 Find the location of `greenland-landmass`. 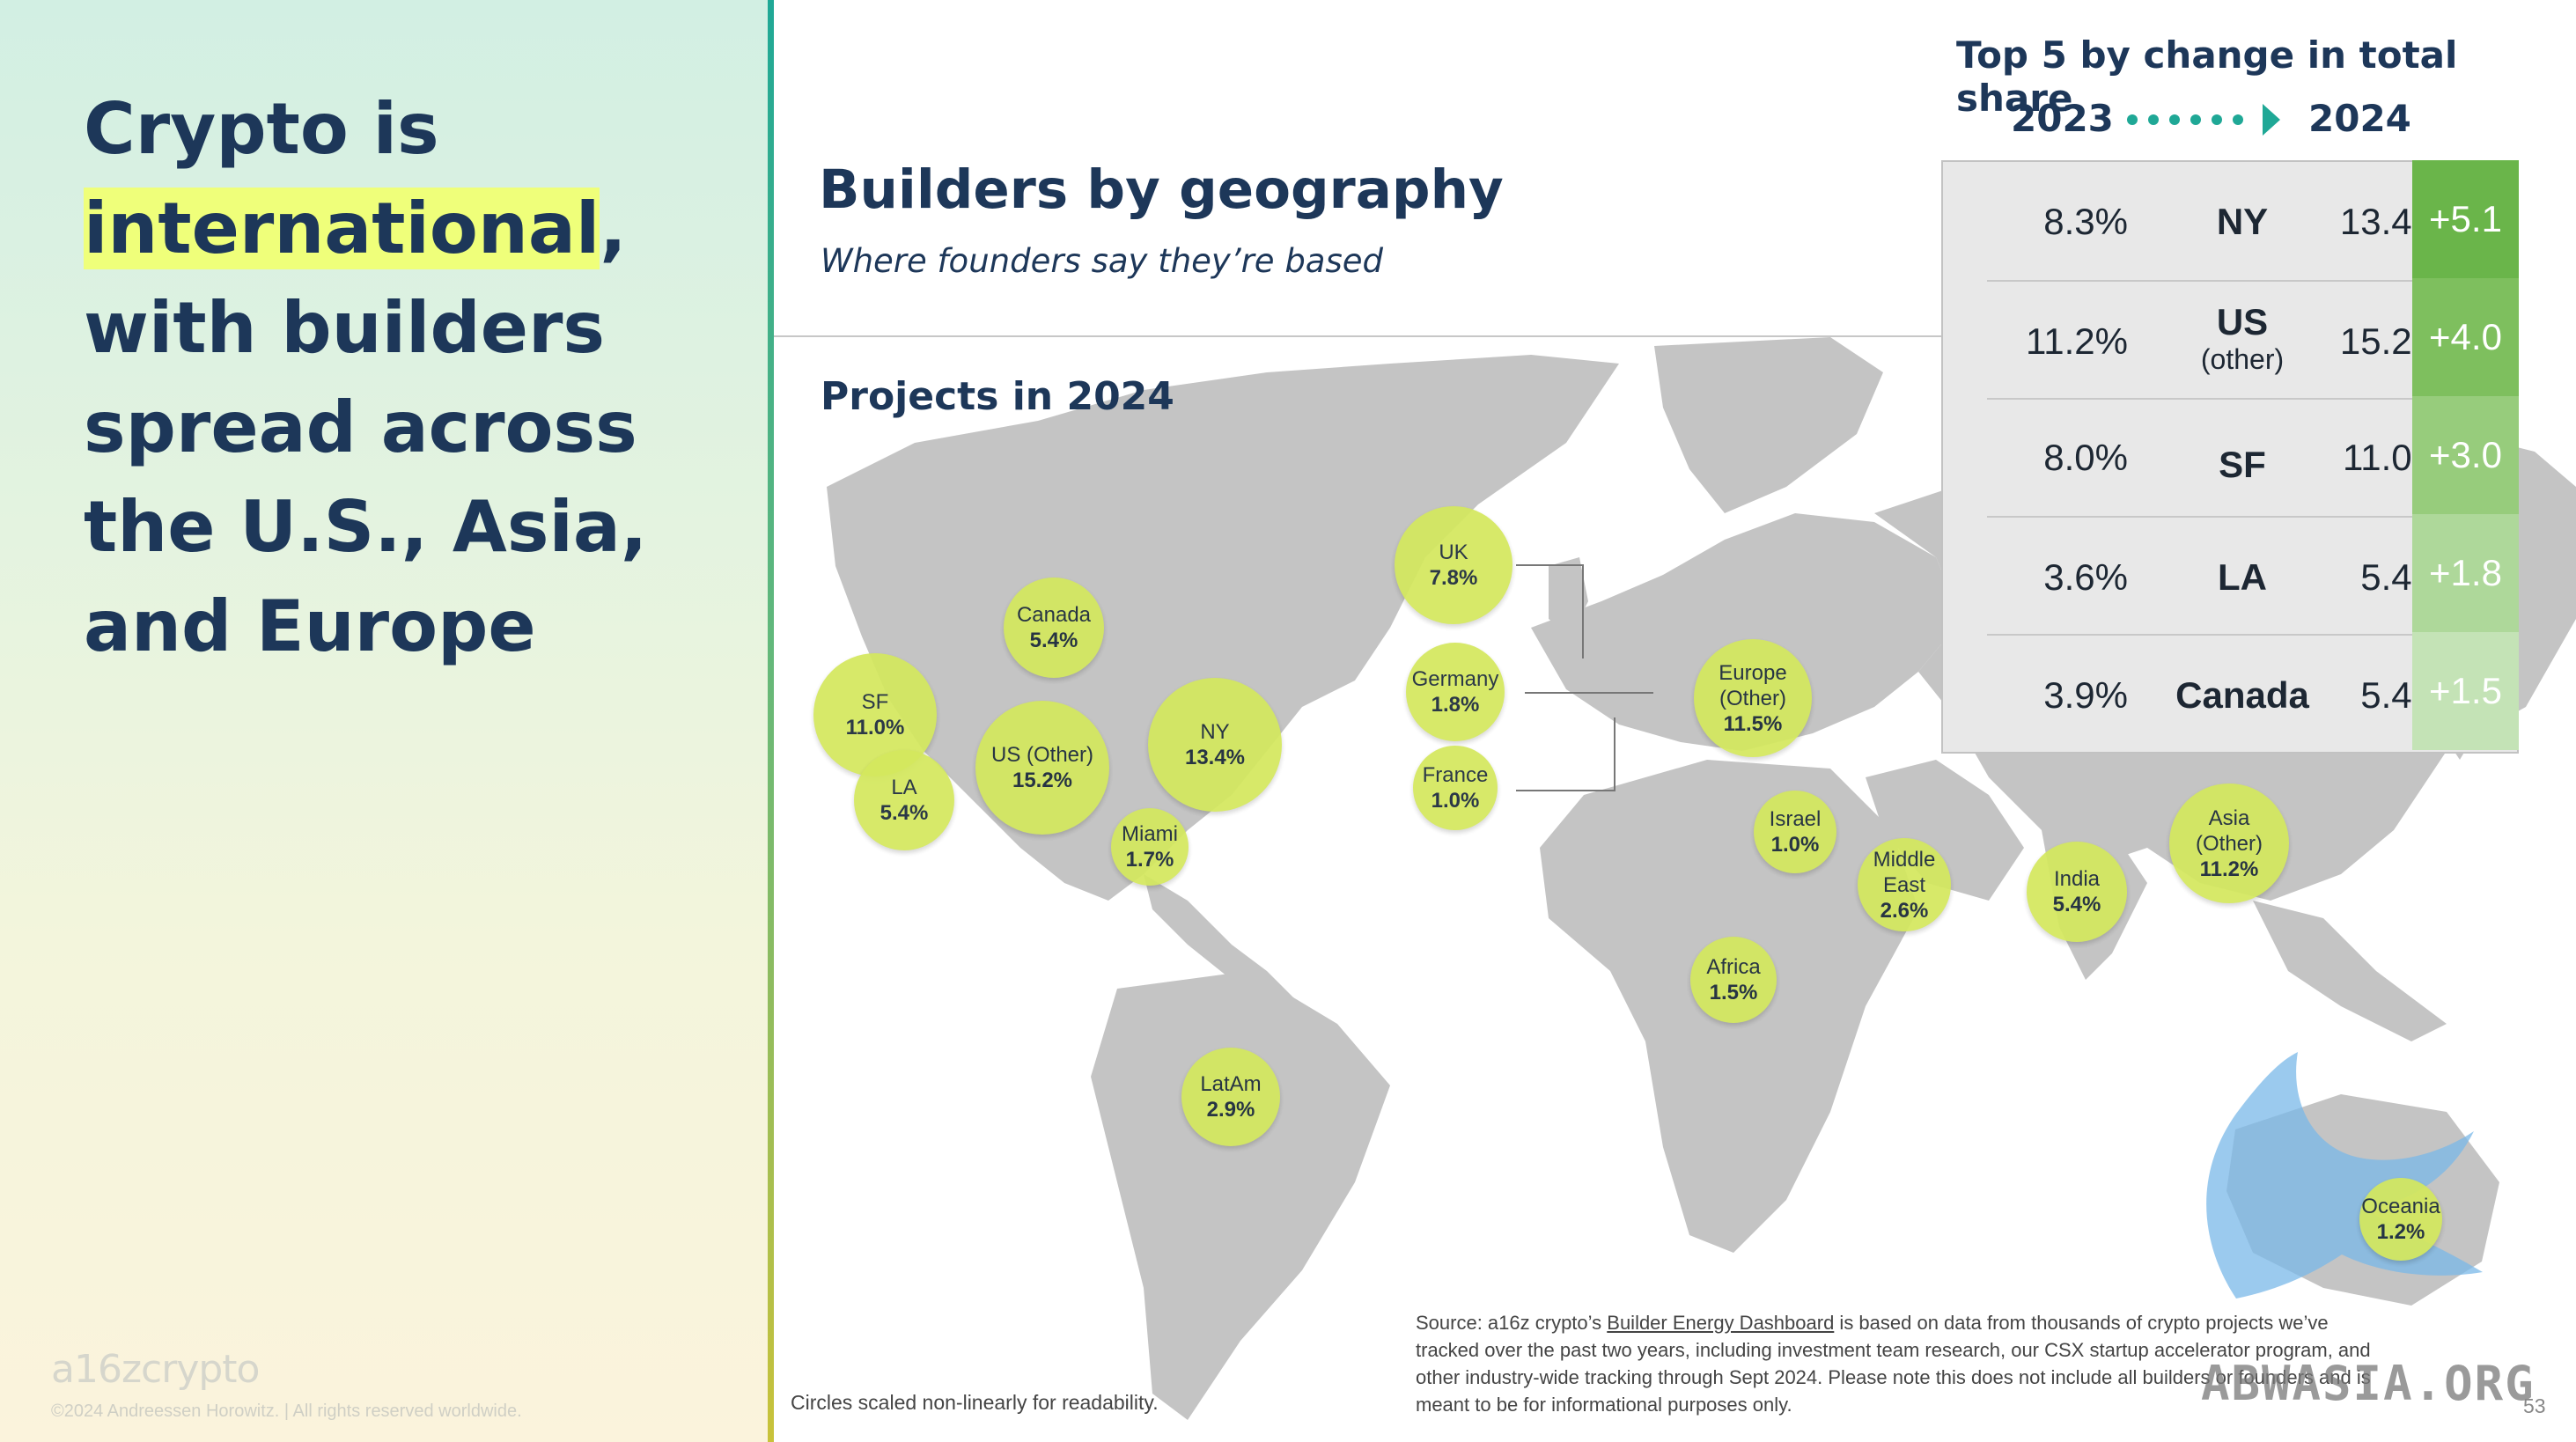

greenland-landmass is located at coordinates (1768, 425).